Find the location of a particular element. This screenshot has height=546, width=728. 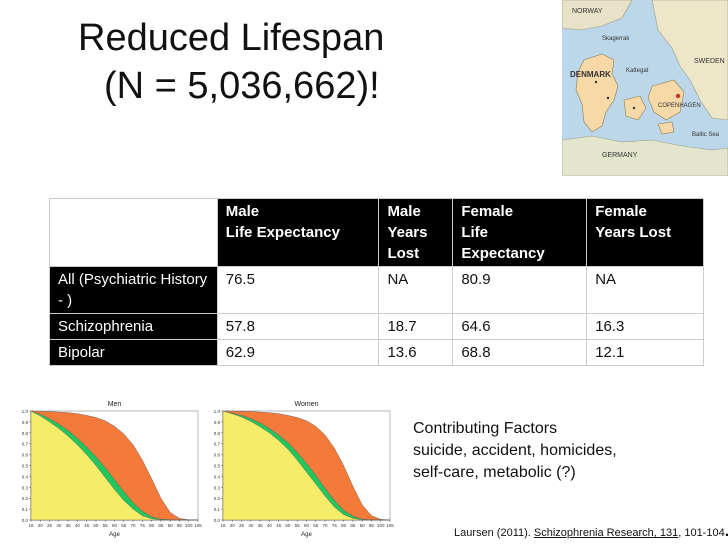

y-tick-label: 0.6 is located at coordinates (217, 455).